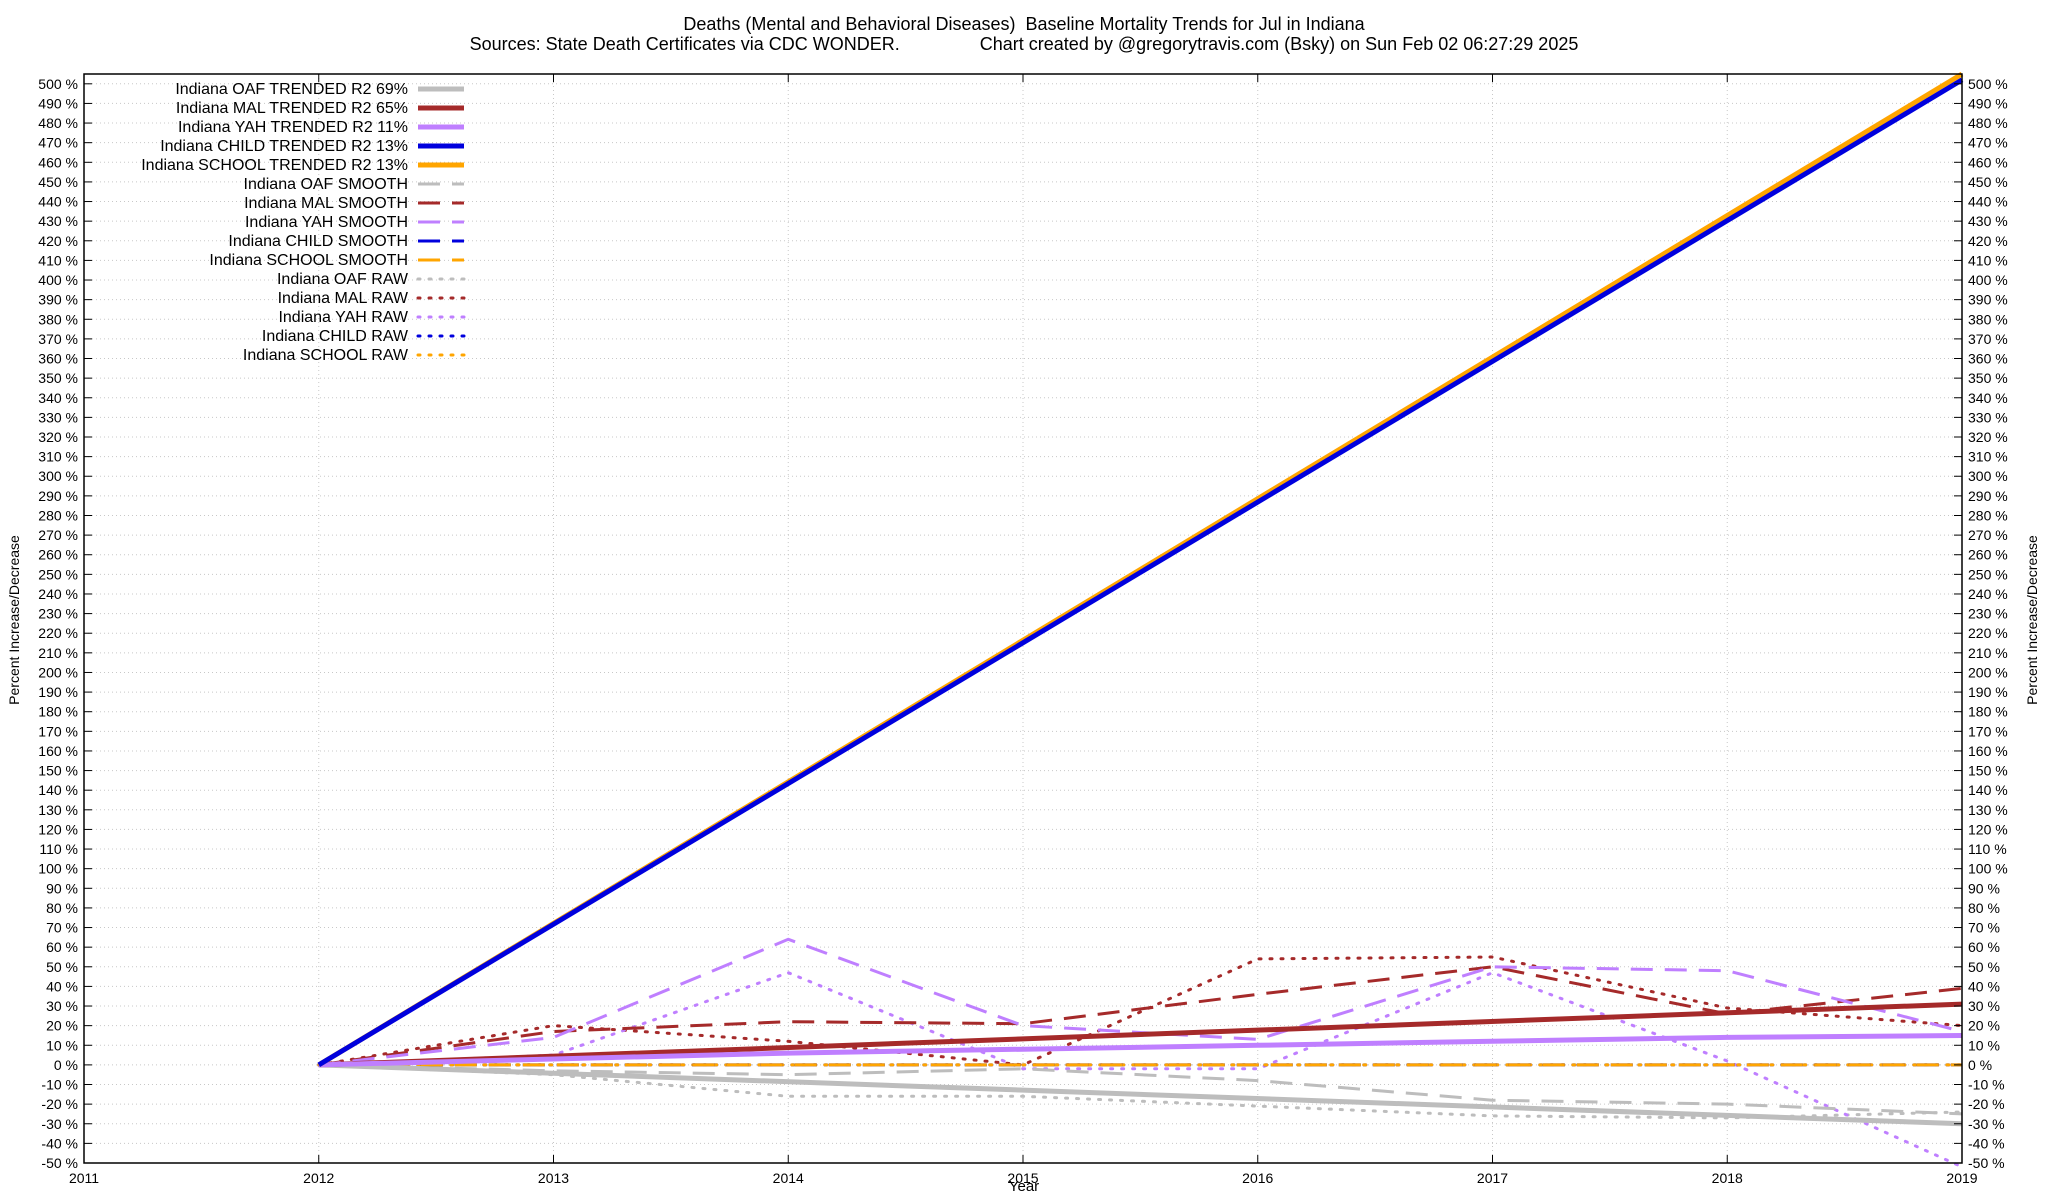 The image size is (2048, 1200). Describe the element at coordinates (1988, 633) in the screenshot. I see `y-tick-label-right: 220 %` at that location.